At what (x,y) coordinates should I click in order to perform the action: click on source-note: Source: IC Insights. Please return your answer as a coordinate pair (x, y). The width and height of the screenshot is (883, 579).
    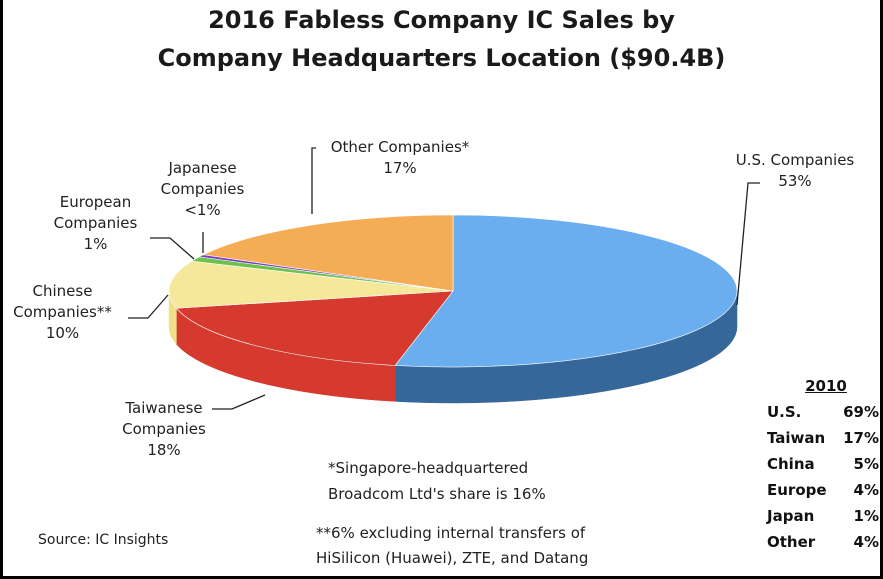
    Looking at the image, I should click on (103, 540).